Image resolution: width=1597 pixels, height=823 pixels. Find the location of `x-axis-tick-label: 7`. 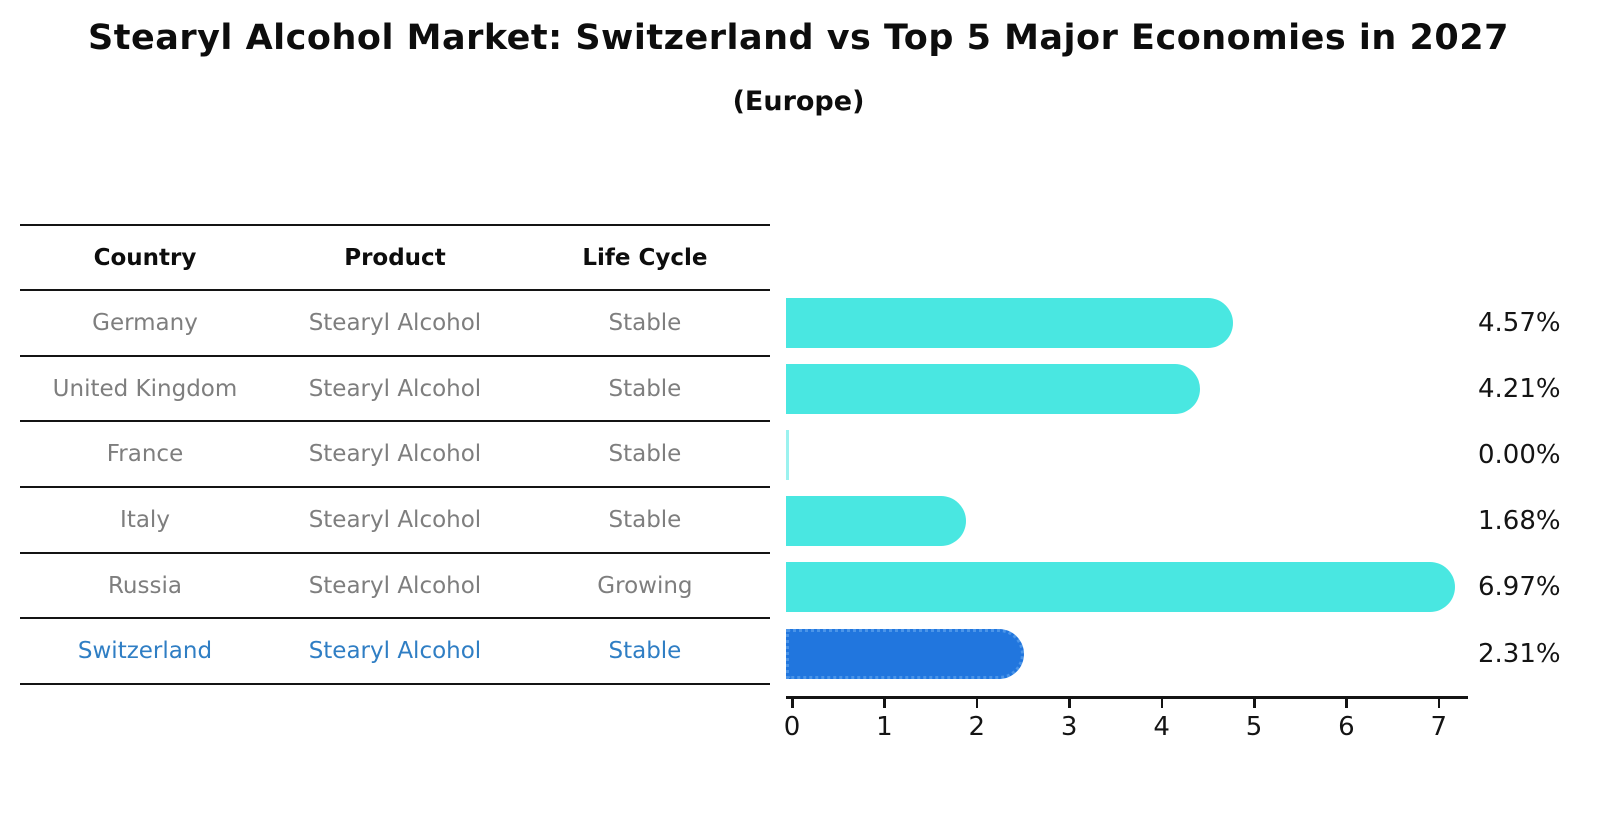

x-axis-tick-label: 7 is located at coordinates (1439, 727).